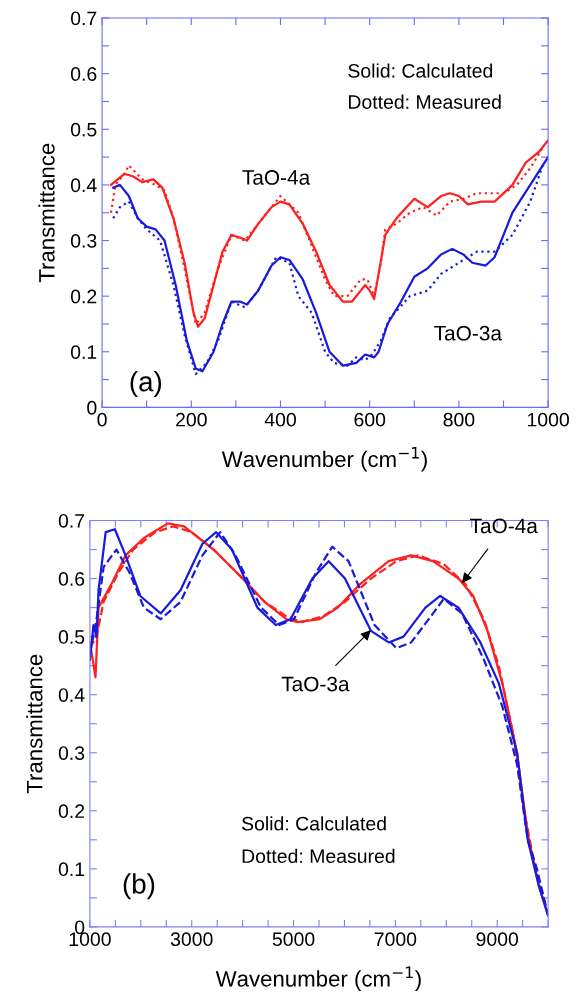 The width and height of the screenshot is (580, 1001). I want to click on x-tick-label: 0, so click(102, 419).